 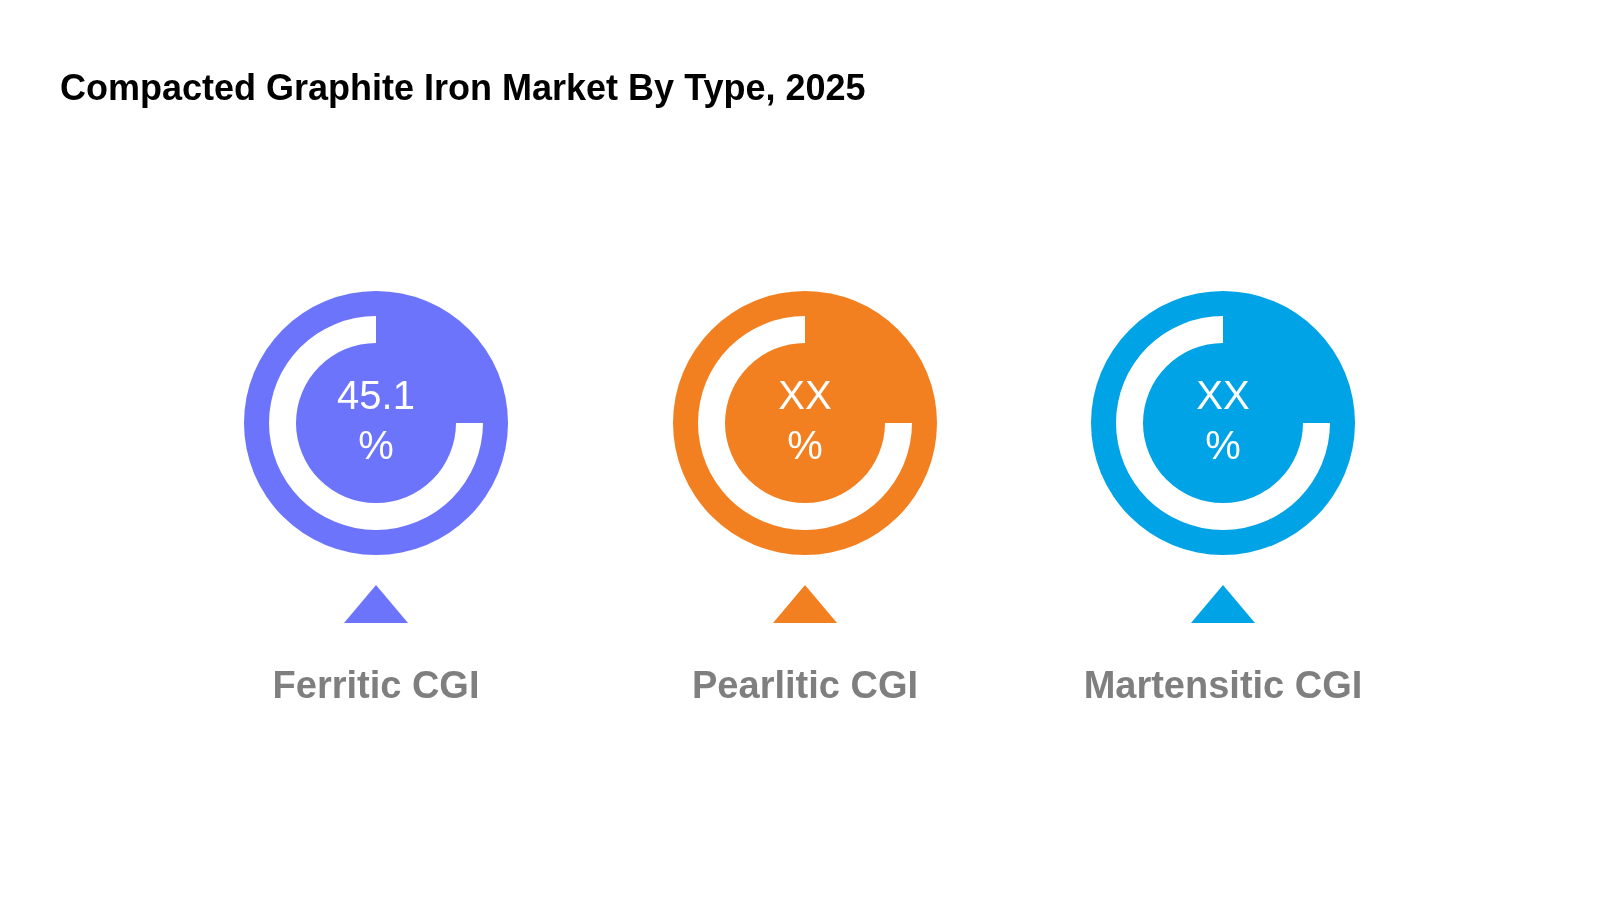 What do you see at coordinates (463, 87) in the screenshot?
I see `text: Compacted Graphite Iron Market By Type, 2025` at bounding box center [463, 87].